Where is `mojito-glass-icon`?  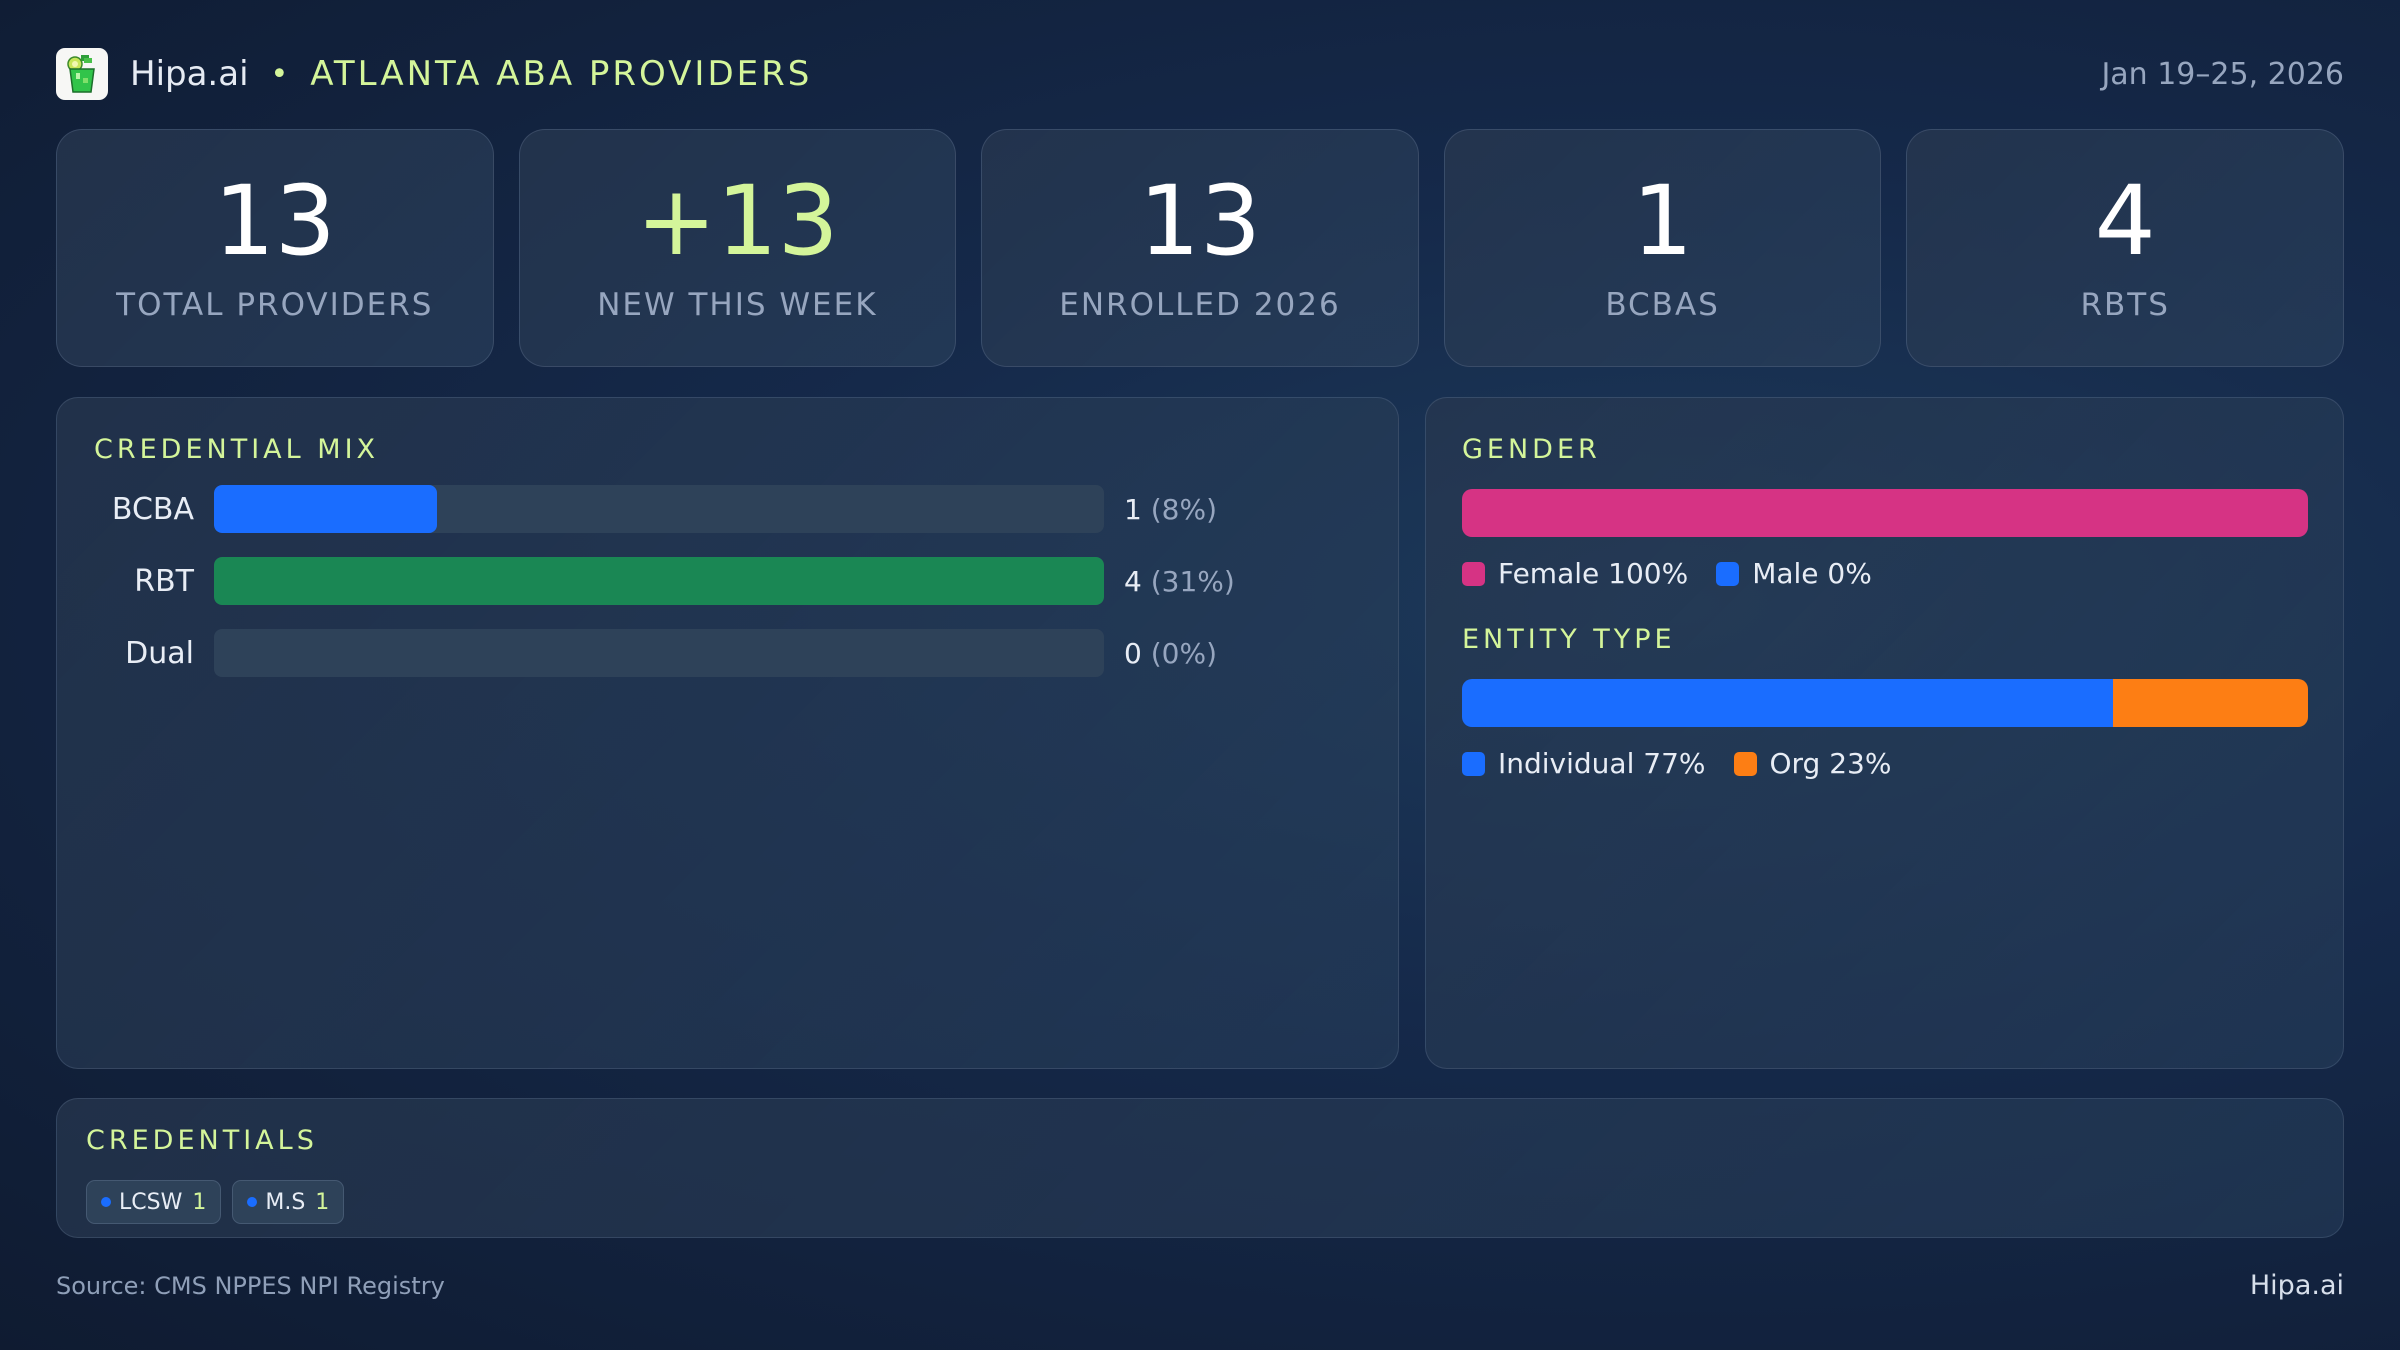
mojito-glass-icon is located at coordinates (81, 74).